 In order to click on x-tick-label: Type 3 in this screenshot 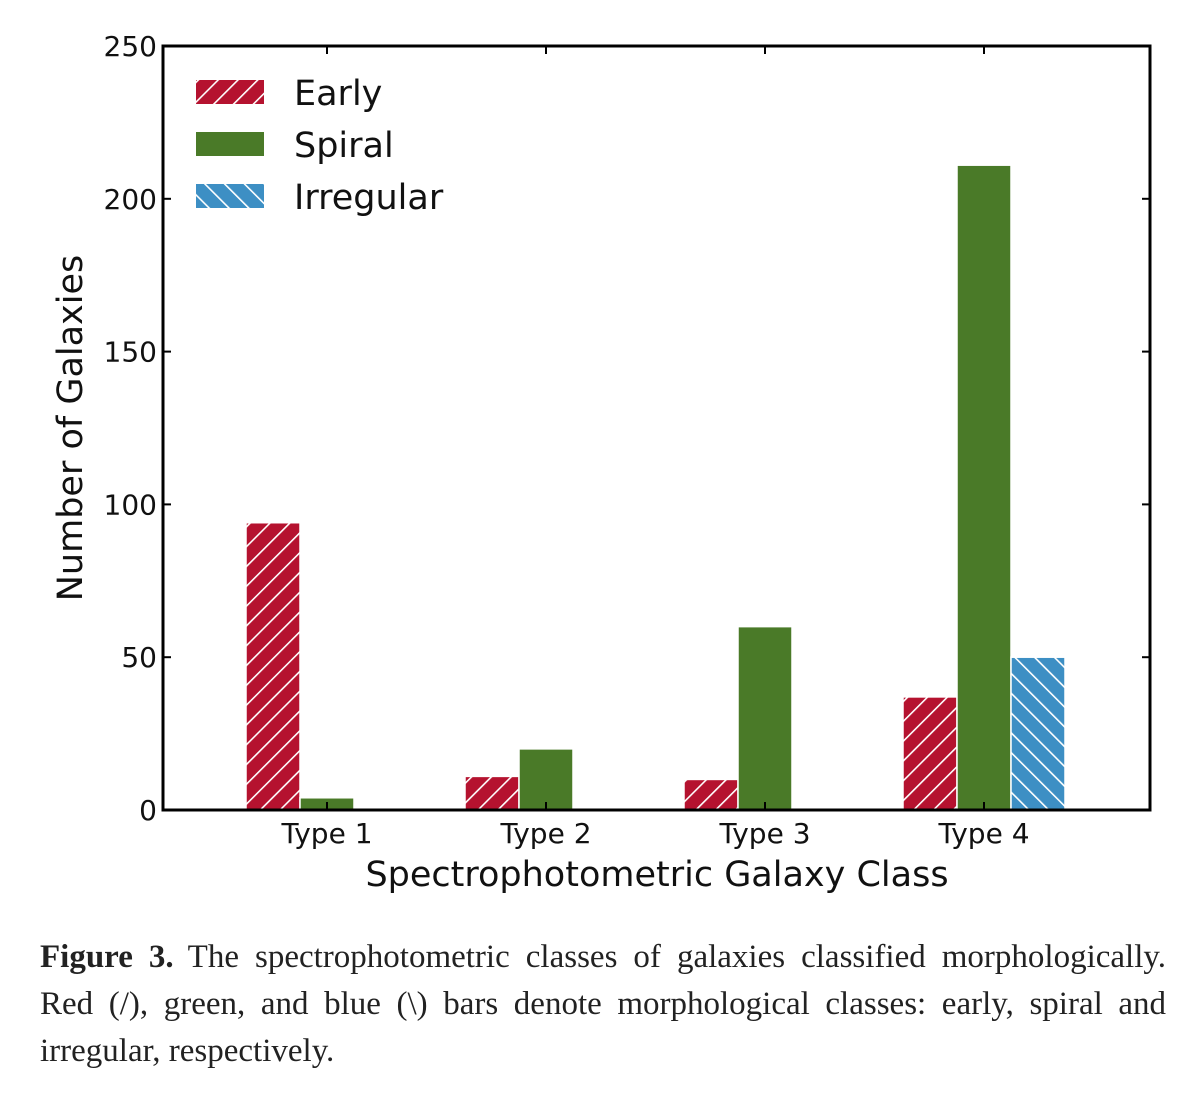, I will do `click(764, 833)`.